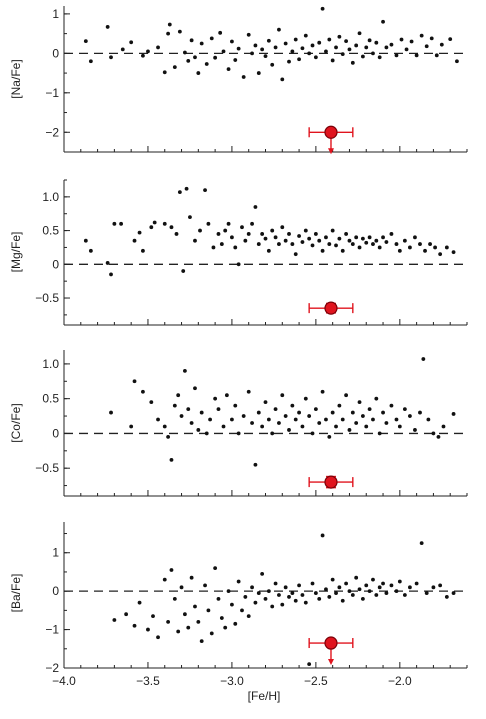  What do you see at coordinates (50, 364) in the screenshot?
I see `y-tick-label: 1.0` at bounding box center [50, 364].